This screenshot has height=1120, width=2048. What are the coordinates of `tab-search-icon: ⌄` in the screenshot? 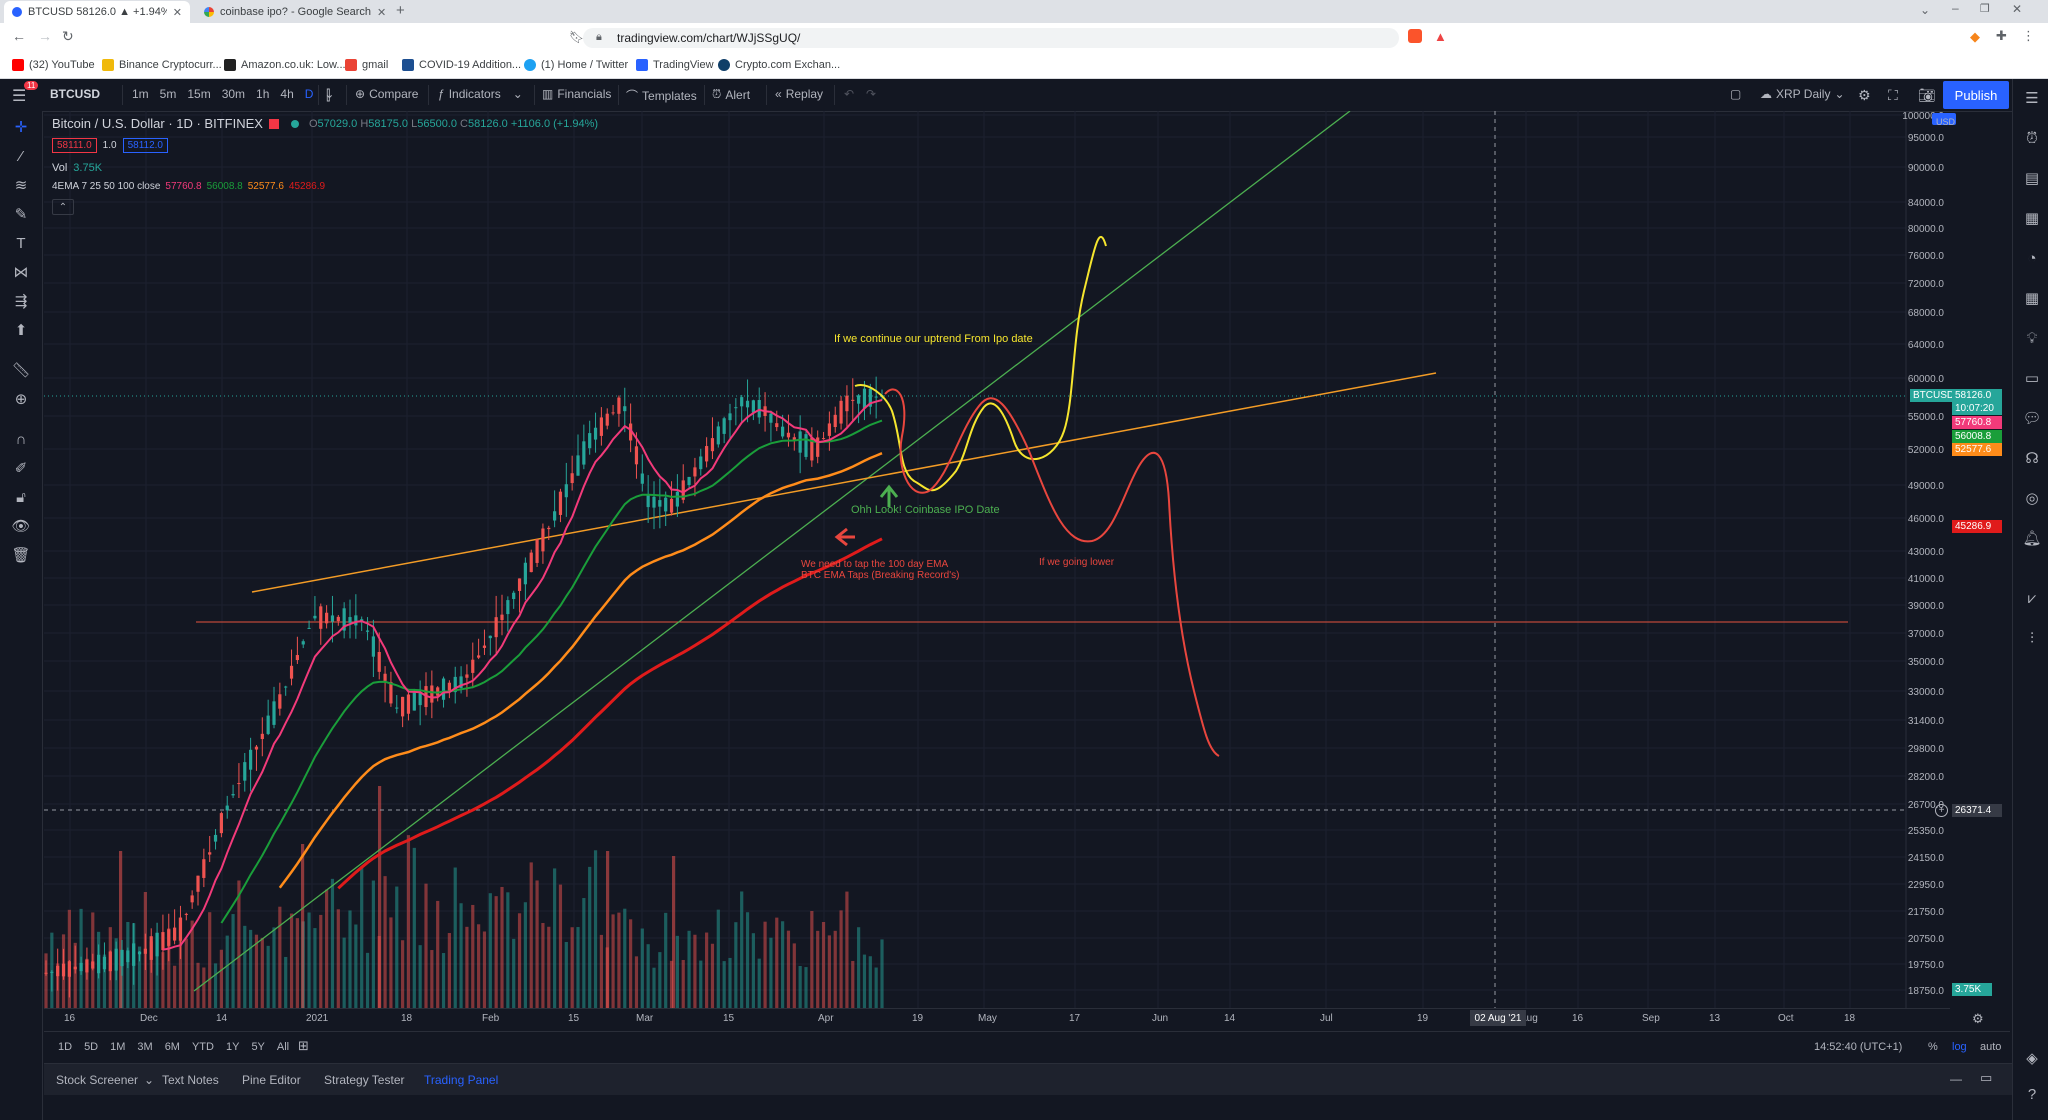 It's located at (1925, 10).